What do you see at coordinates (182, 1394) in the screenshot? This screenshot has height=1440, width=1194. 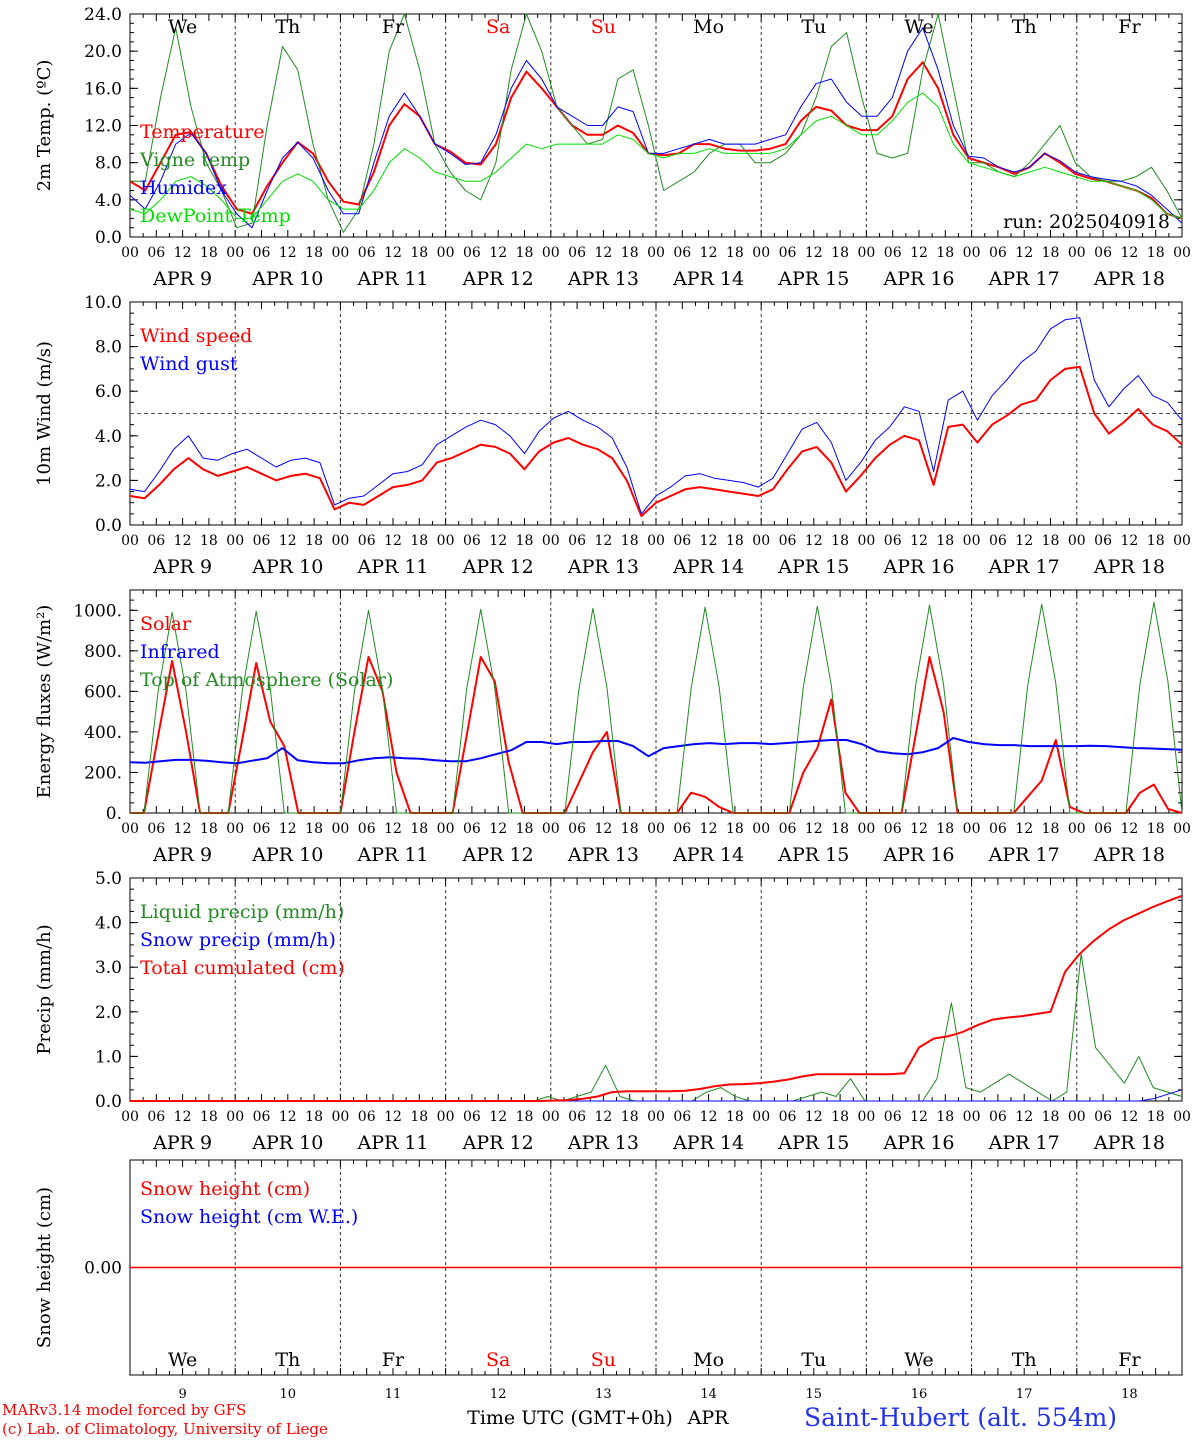 I see `day-number: 9` at bounding box center [182, 1394].